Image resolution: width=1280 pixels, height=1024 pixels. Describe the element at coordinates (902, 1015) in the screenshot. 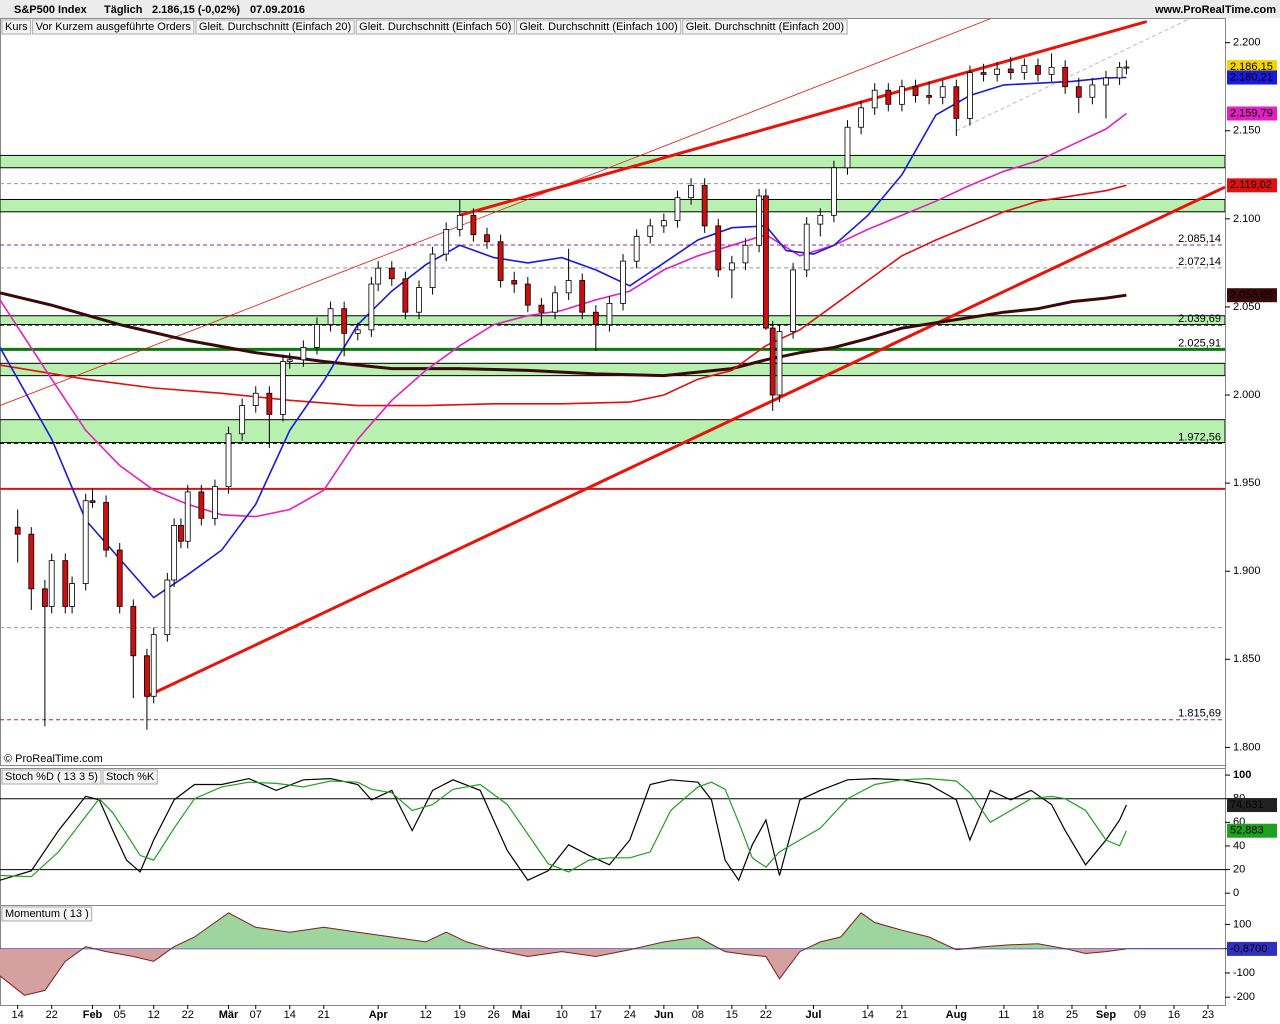

I see `x-tick-label: 21` at that location.